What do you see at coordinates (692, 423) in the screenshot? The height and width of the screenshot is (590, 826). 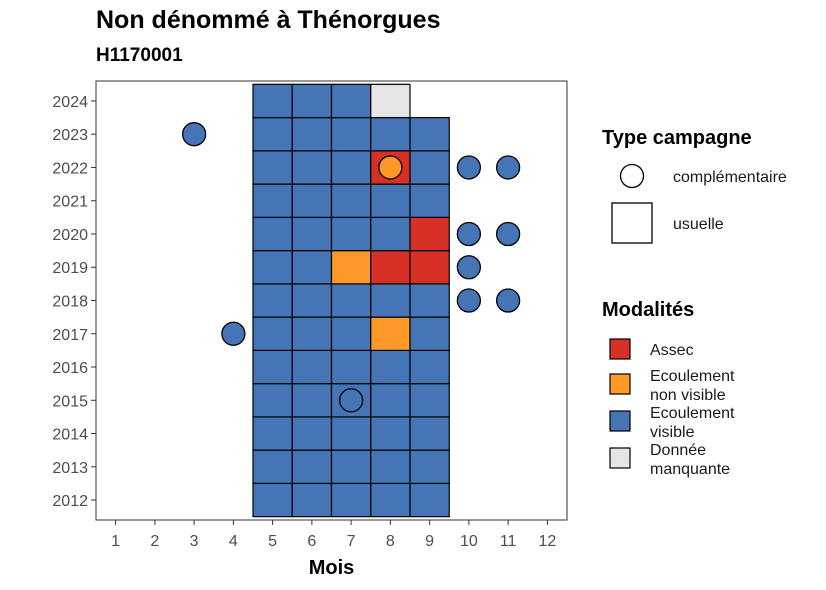 I see `legend-label-modalite-2: Ecoulement visible` at bounding box center [692, 423].